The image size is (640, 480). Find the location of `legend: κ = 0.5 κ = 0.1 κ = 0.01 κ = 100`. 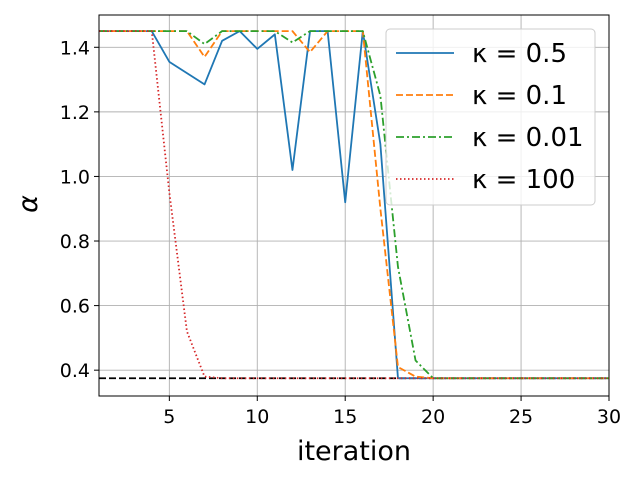

legend: κ = 0.5 κ = 0.1 κ = 0.01 κ = 100 is located at coordinates (490, 117).